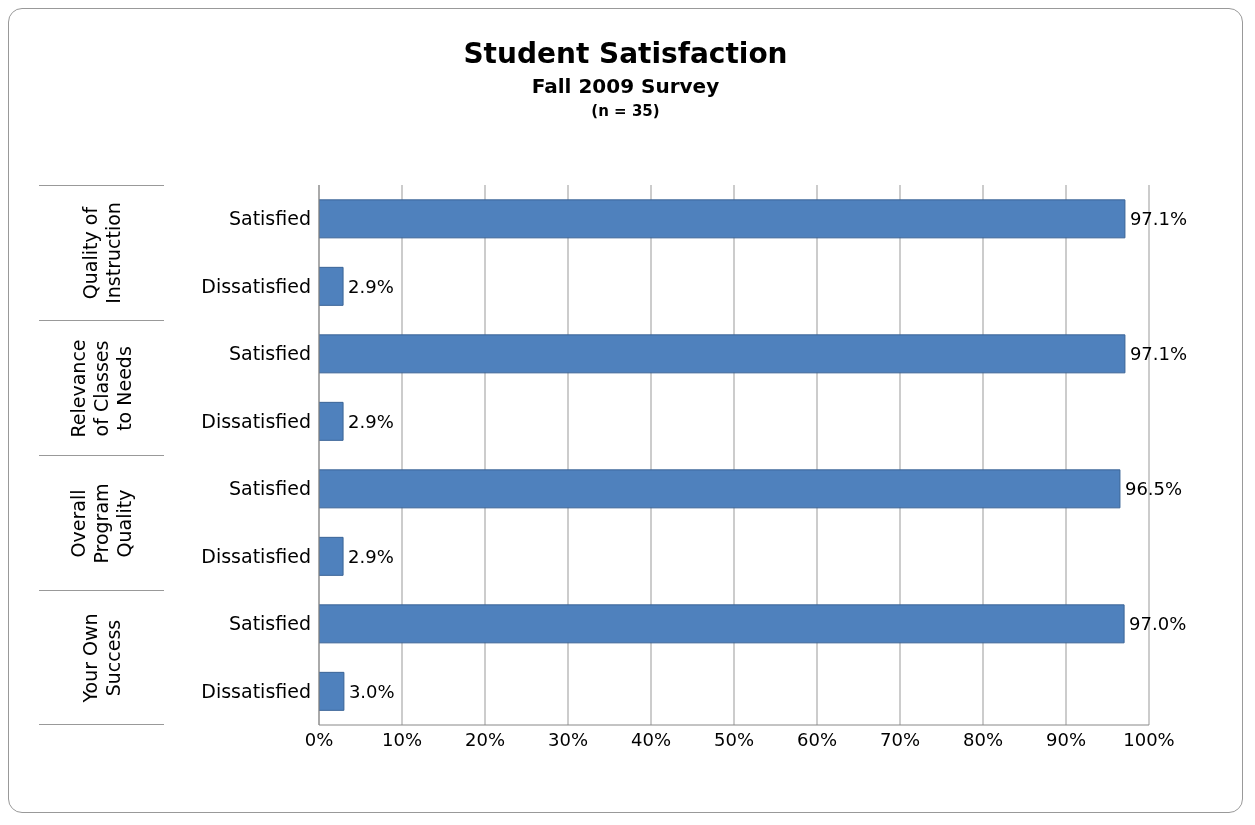 This screenshot has width=1255, height=825. I want to click on x-tick-label: 80%, so click(983, 739).